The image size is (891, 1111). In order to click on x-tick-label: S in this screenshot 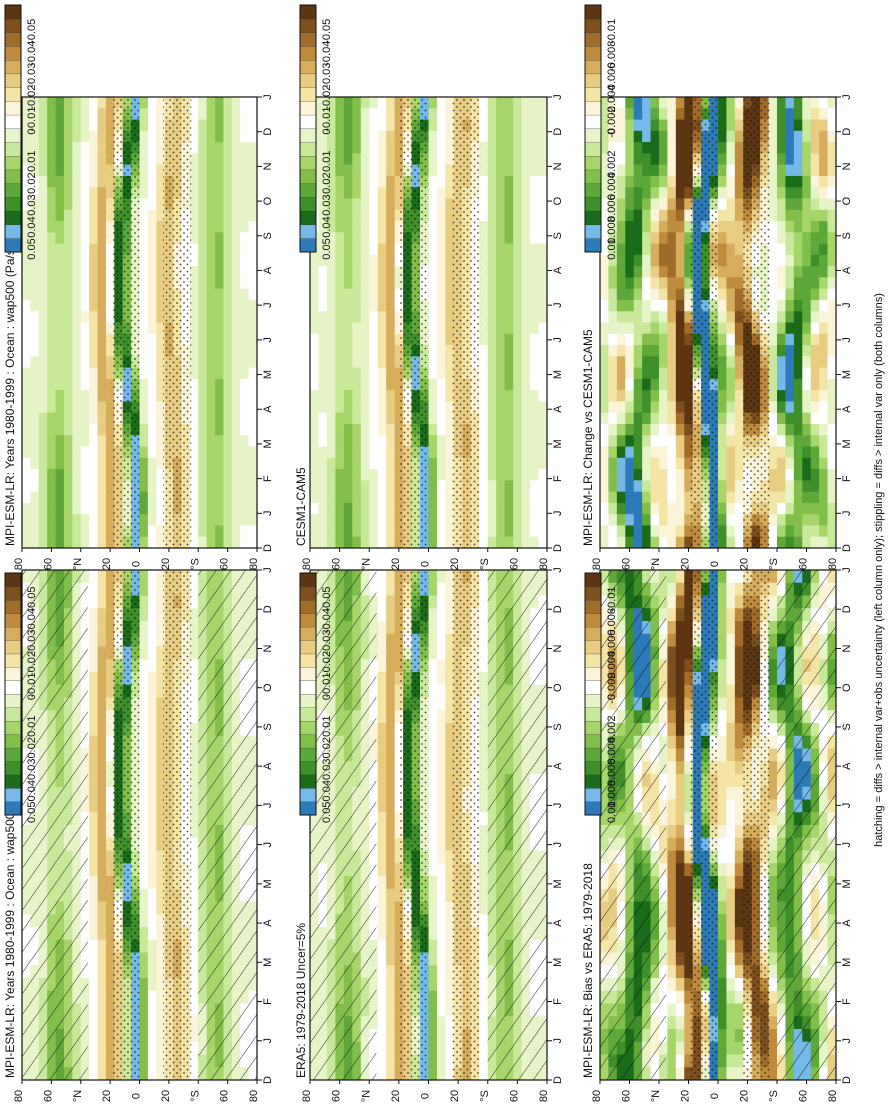, I will do `click(558, 235)`.